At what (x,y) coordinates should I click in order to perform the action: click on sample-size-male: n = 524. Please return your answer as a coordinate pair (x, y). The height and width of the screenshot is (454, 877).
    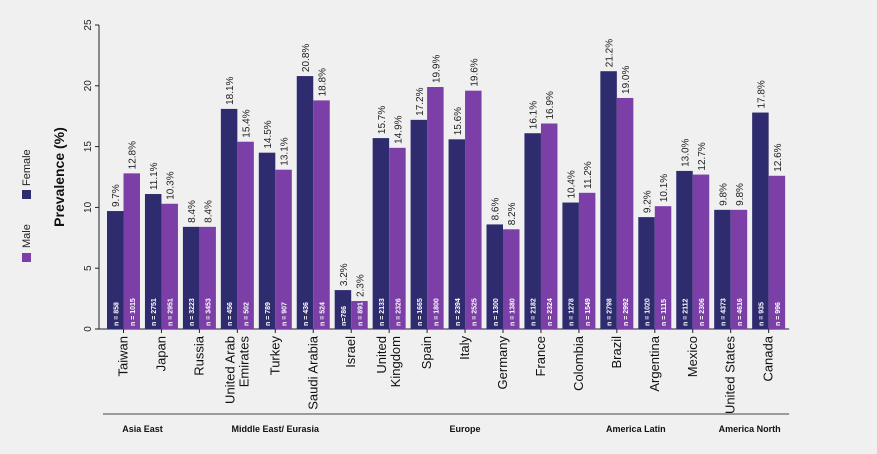
    Looking at the image, I should click on (323, 314).